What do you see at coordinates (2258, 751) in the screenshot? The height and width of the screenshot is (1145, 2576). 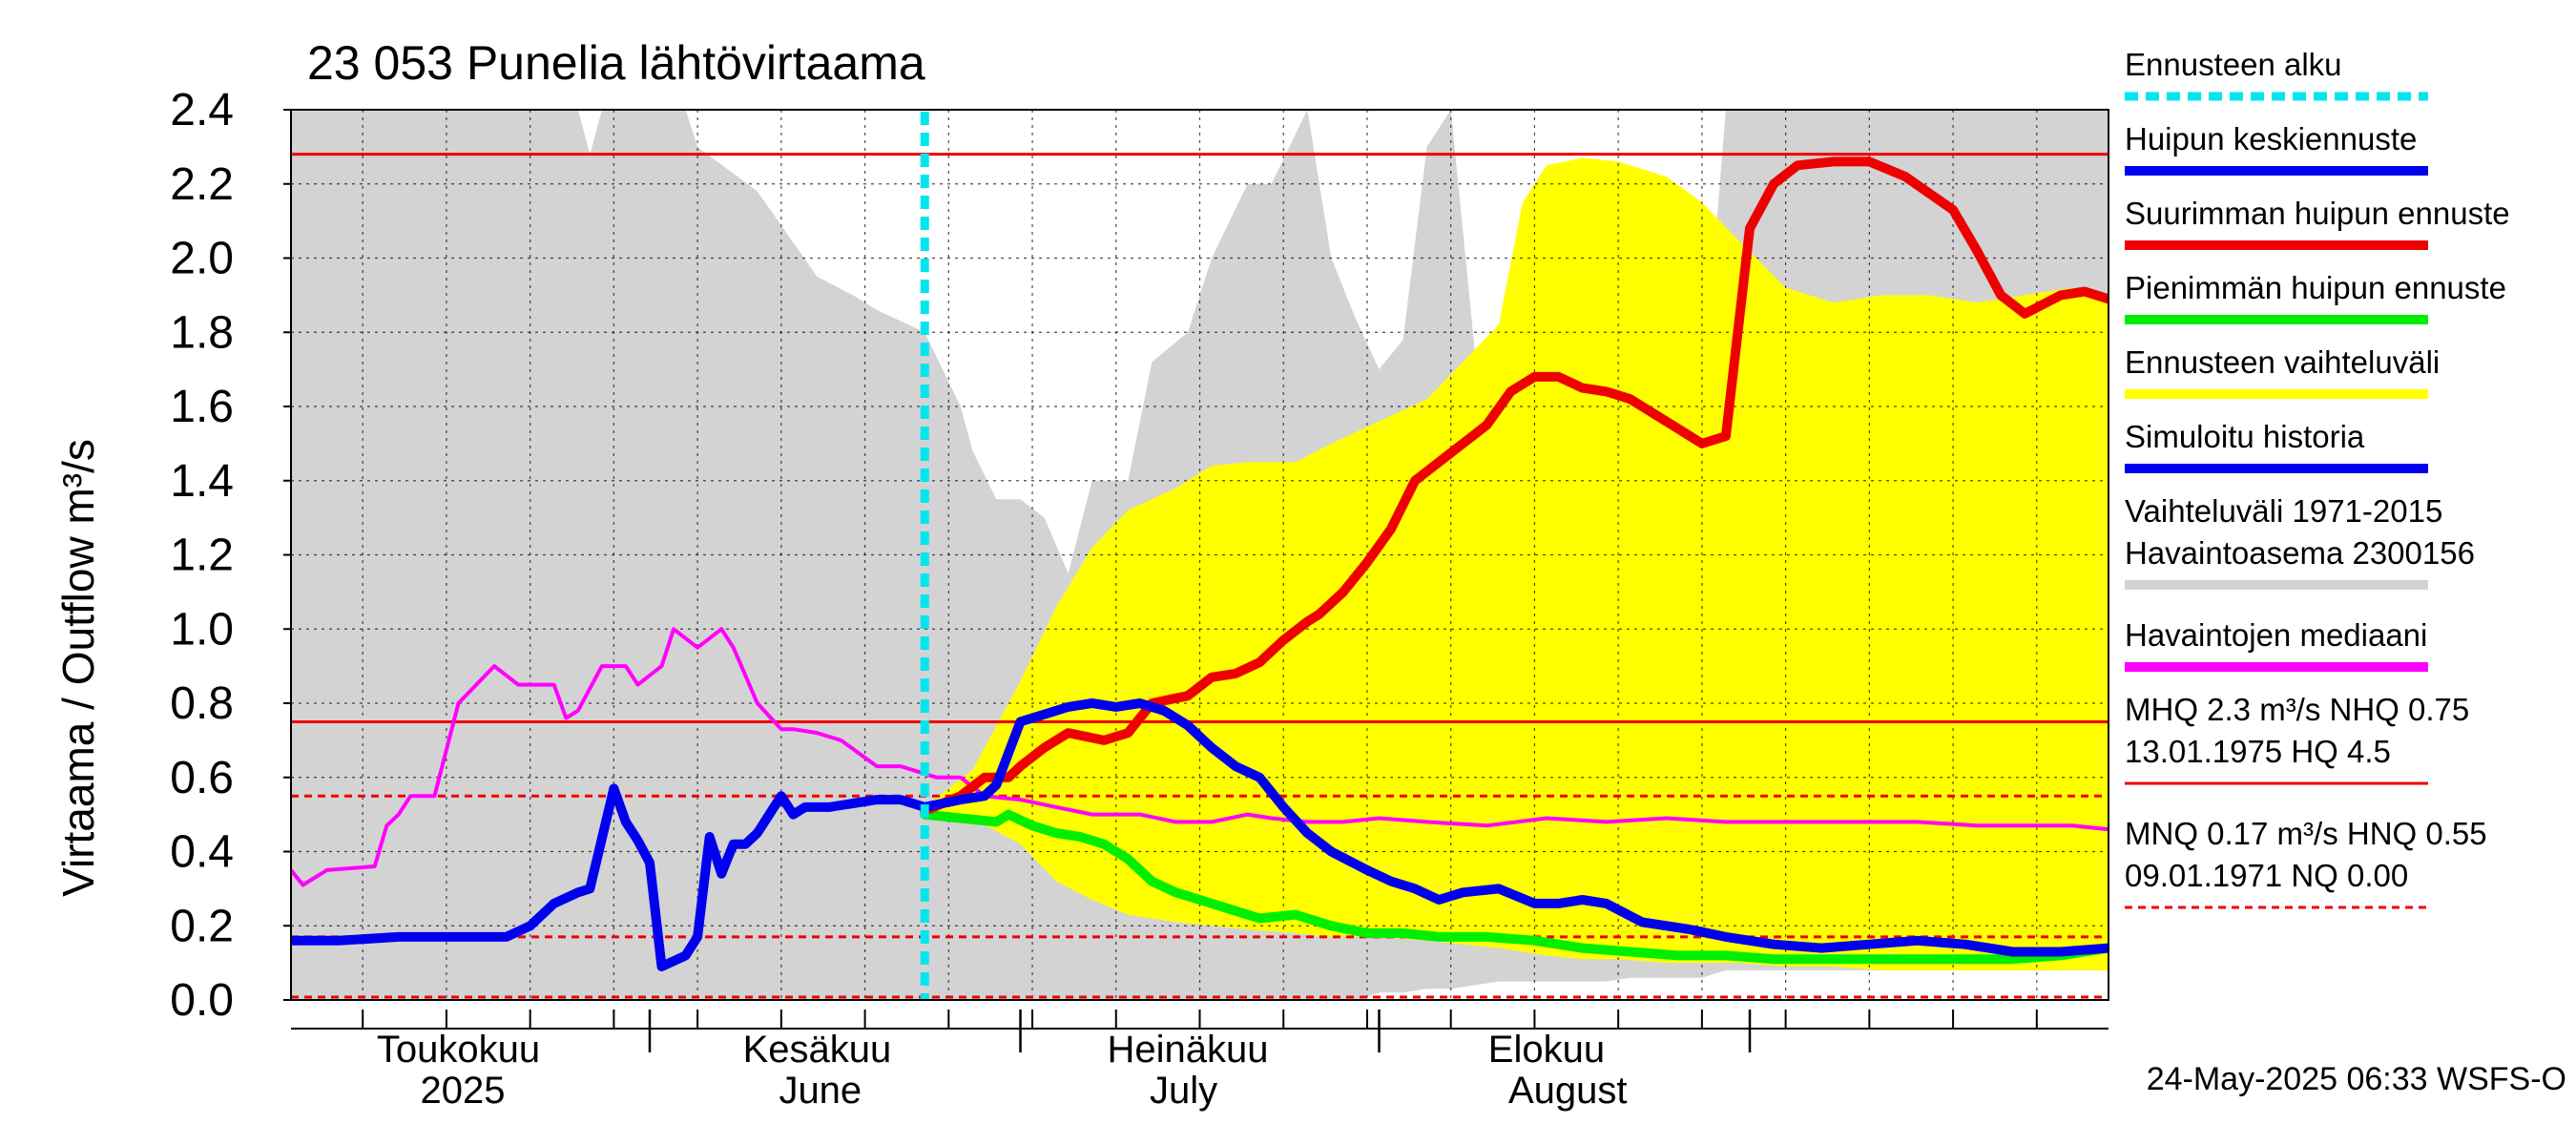 I see `legend-label-2: 13.01.1975 HQ 4.5` at bounding box center [2258, 751].